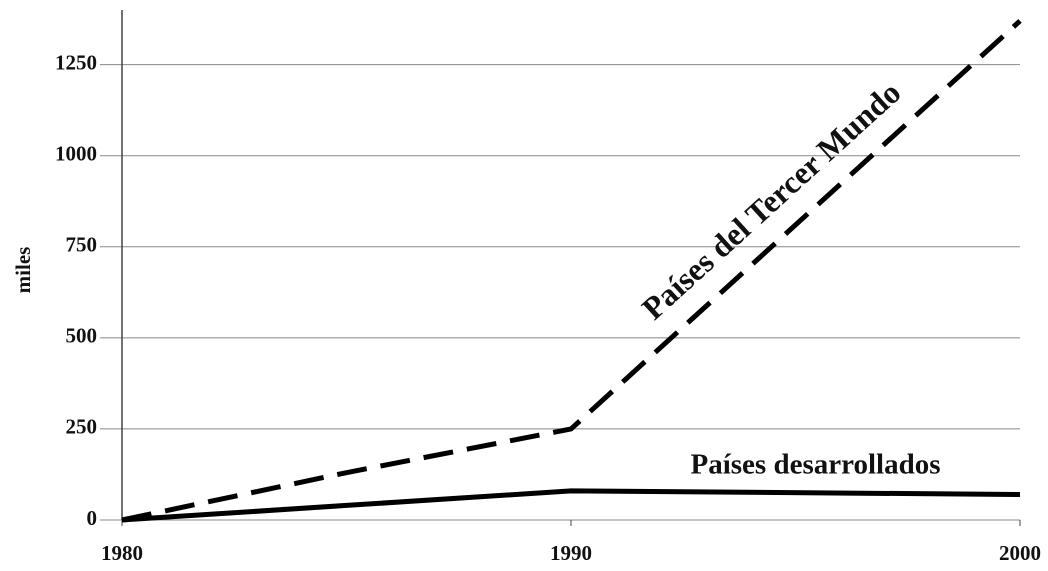 This screenshot has width=1048, height=571. Describe the element at coordinates (82, 336) in the screenshot. I see `y-tick-label: 500` at that location.